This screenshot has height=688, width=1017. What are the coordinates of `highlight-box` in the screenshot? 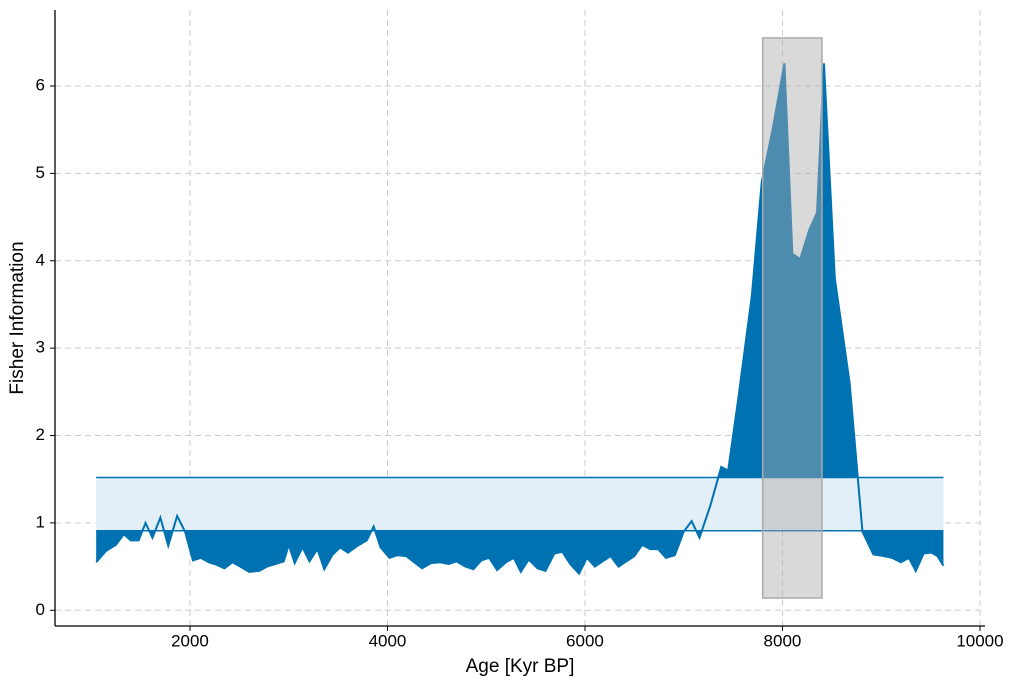 It's located at (792, 318).